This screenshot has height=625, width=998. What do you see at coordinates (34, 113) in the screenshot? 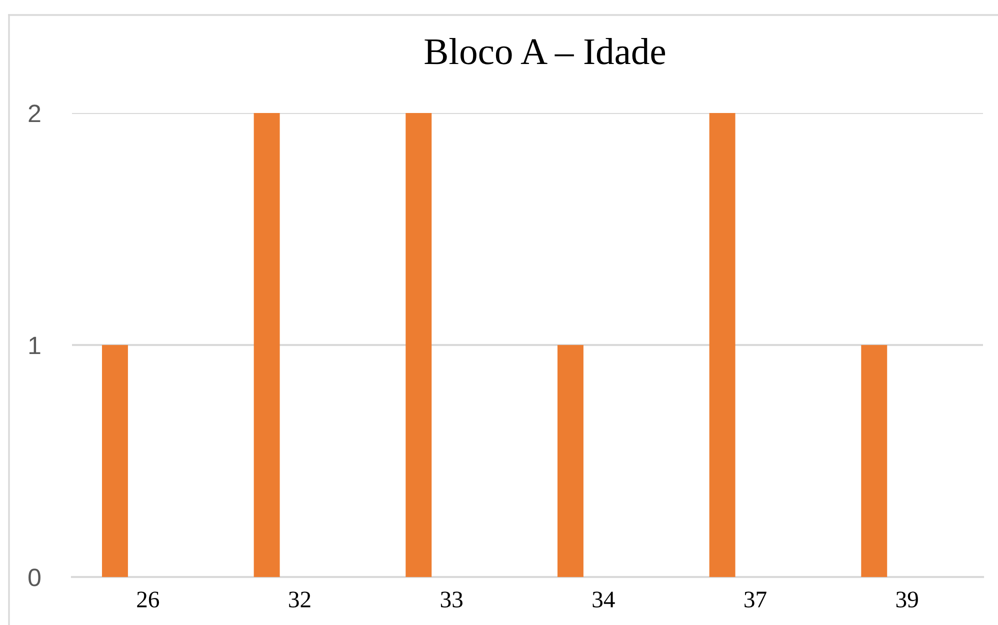
I see `y-tick-label: 2` at bounding box center [34, 113].